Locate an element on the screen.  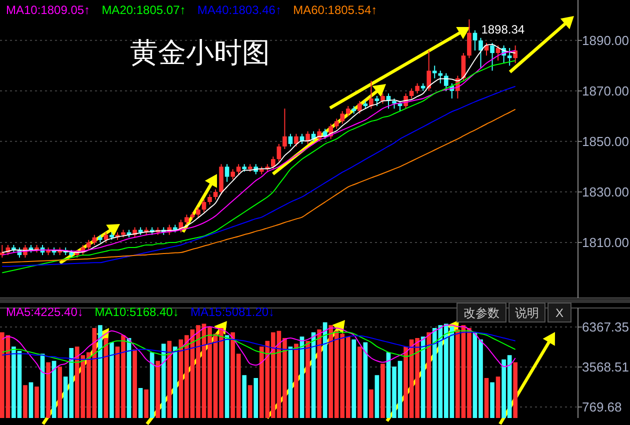
button: 说明 is located at coordinates (527, 312).